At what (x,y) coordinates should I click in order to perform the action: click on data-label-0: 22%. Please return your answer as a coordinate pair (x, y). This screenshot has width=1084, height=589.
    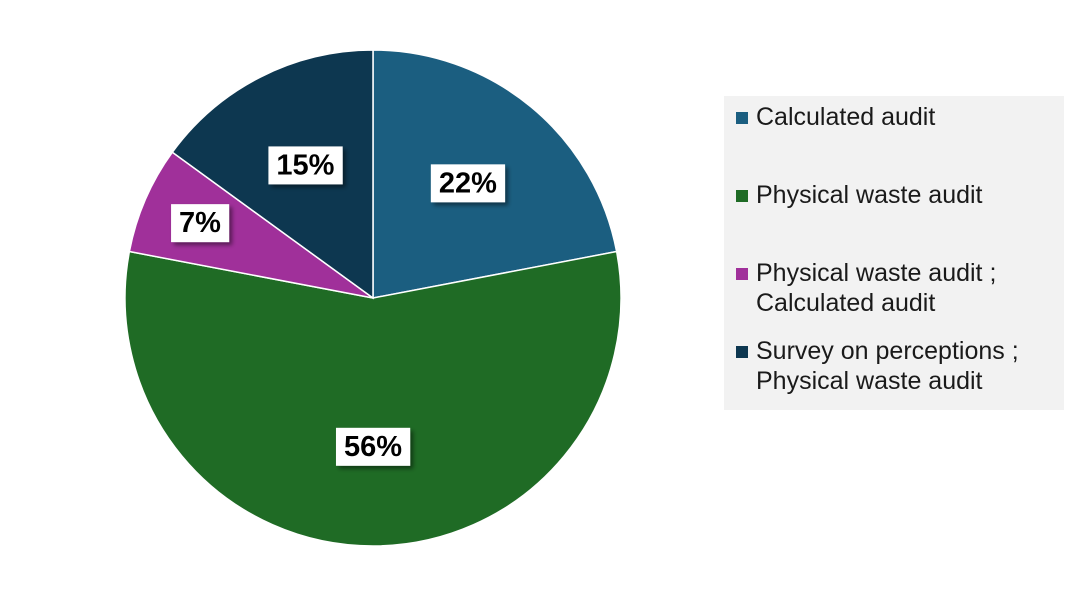
    Looking at the image, I should click on (468, 183).